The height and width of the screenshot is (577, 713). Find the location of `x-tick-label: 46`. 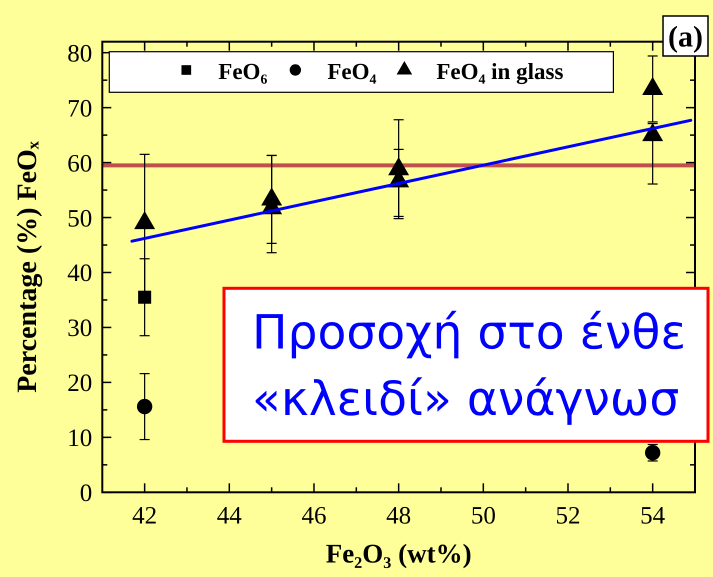

x-tick-label: 46 is located at coordinates (313, 516).